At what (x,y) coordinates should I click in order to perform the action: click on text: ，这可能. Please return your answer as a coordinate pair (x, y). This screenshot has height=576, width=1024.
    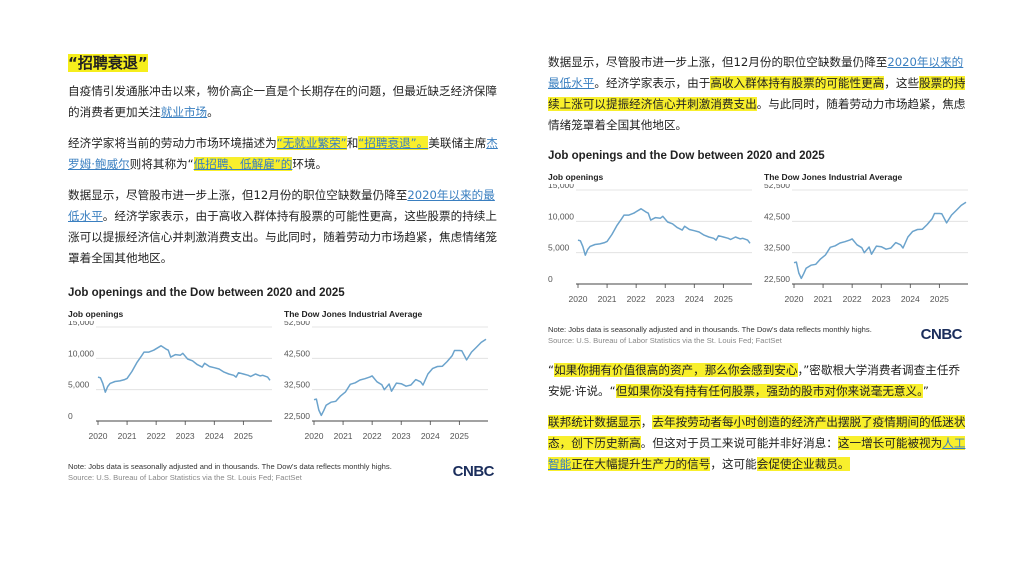
    Looking at the image, I should click on (733, 464).